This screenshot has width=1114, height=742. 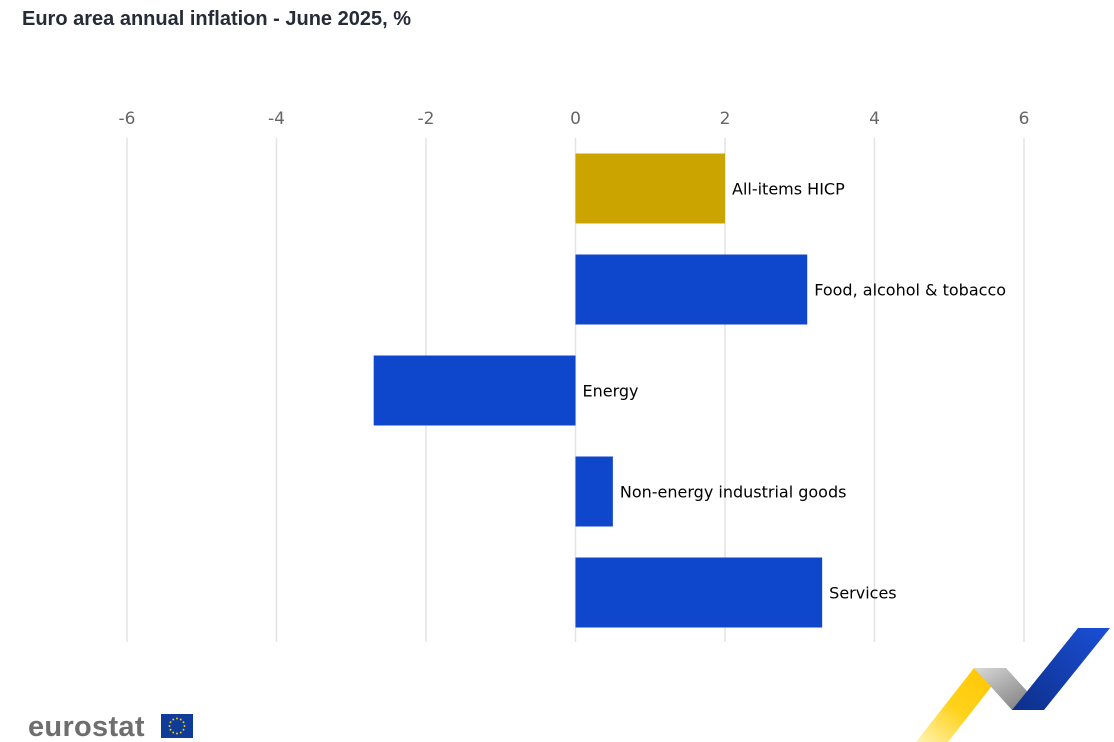 What do you see at coordinates (699, 592) in the screenshot?
I see `bar-services` at bounding box center [699, 592].